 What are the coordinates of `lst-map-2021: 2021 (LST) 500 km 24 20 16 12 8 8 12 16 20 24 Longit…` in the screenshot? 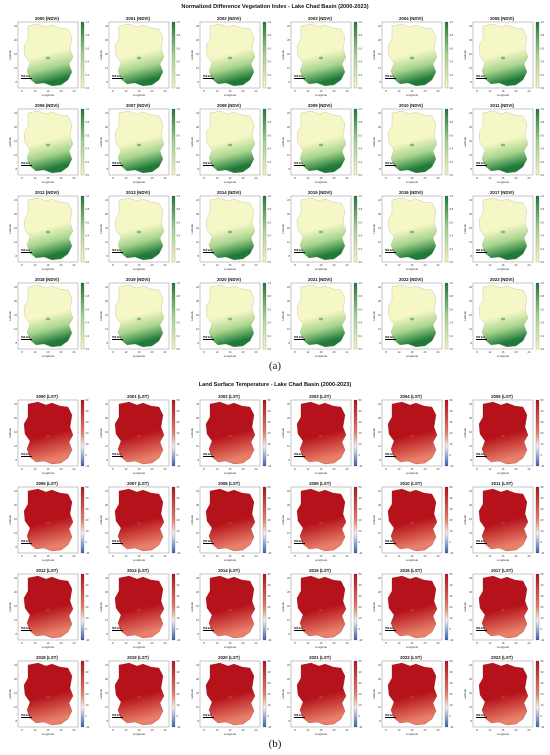 It's located at (324, 697).